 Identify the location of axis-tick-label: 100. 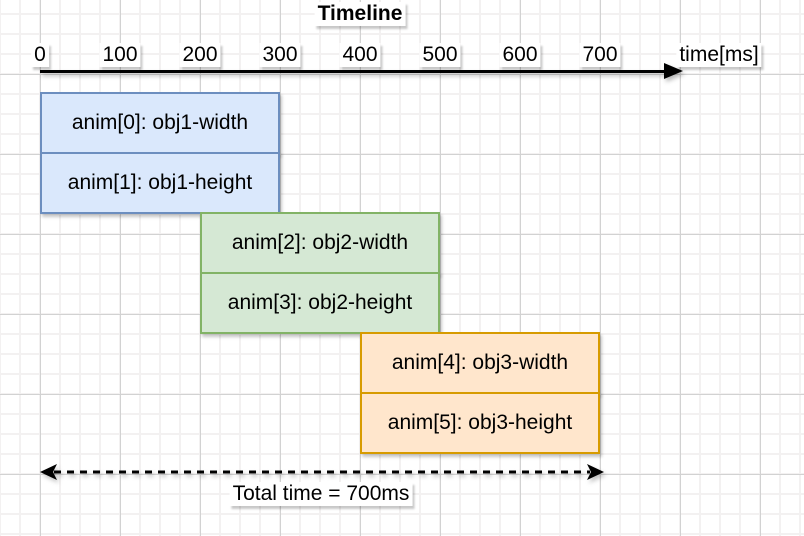
(120, 55).